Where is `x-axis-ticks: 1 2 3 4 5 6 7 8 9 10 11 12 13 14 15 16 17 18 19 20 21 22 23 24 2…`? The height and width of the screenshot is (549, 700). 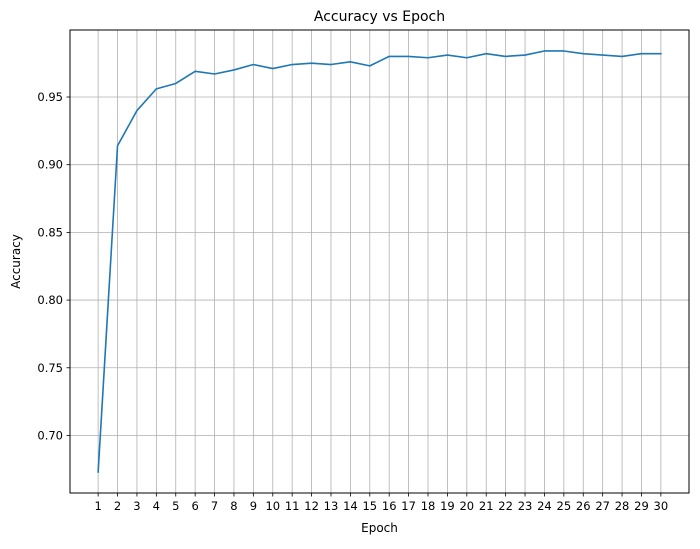 x-axis-ticks: 1 2 3 4 5 6 7 8 9 10 11 12 13 14 15 16 17 18 19 20 21 22 23 24 2… is located at coordinates (381, 503).